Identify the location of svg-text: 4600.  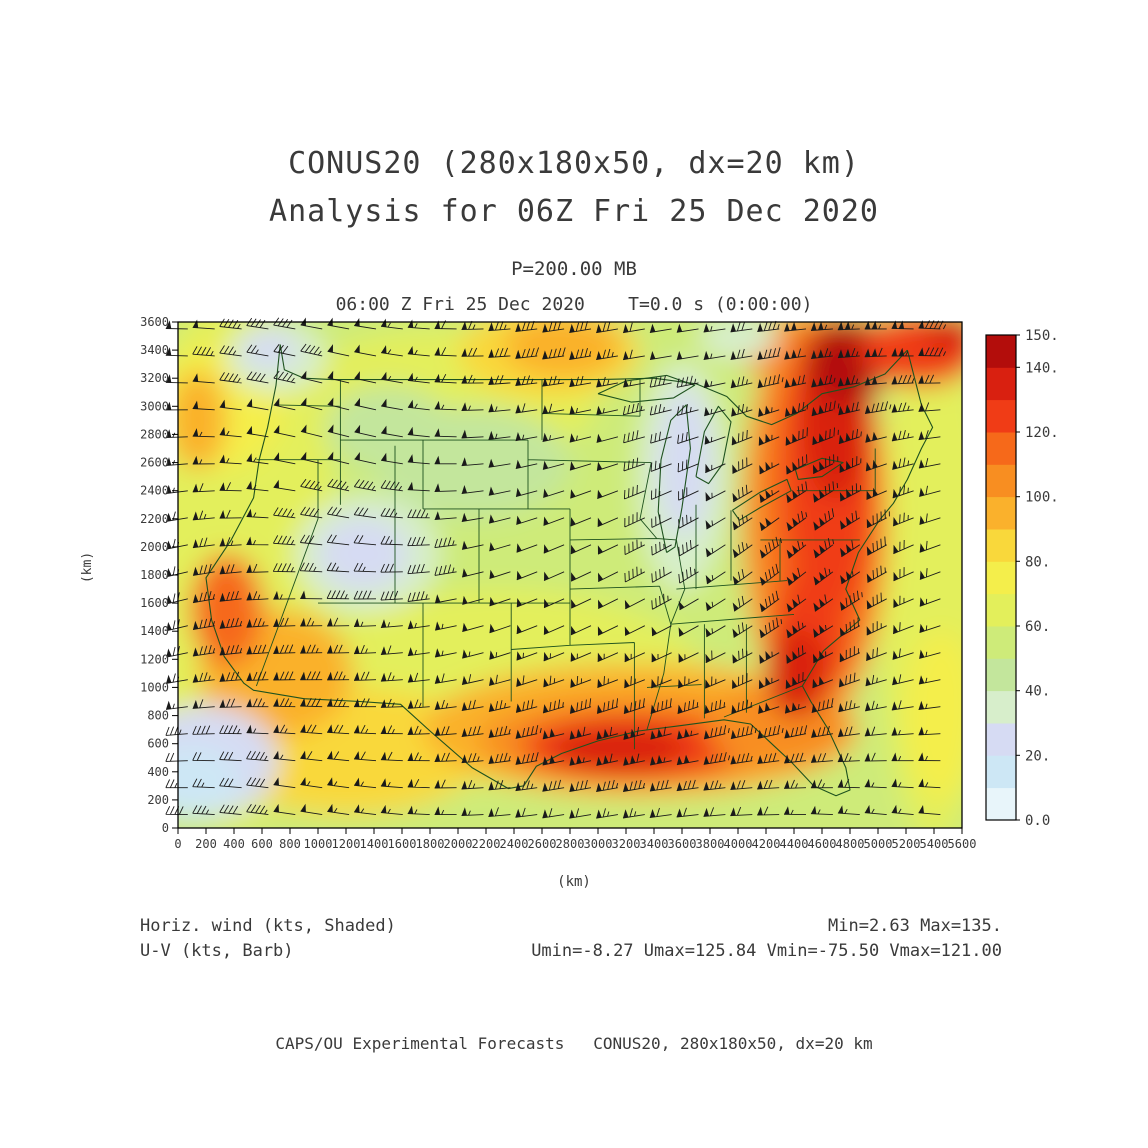
(822, 844).